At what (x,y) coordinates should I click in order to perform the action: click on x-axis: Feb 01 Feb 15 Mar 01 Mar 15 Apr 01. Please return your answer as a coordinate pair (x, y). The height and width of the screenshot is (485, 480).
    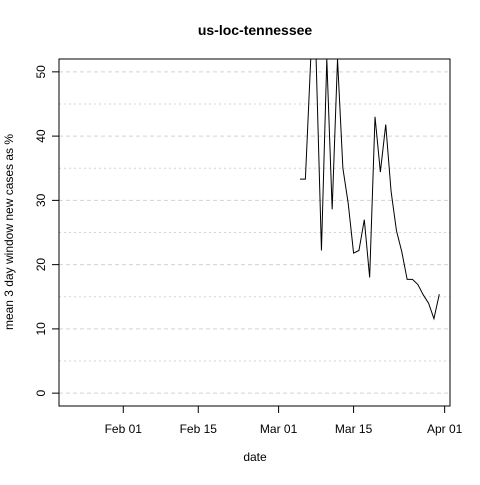
    Looking at the image, I should click on (284, 420).